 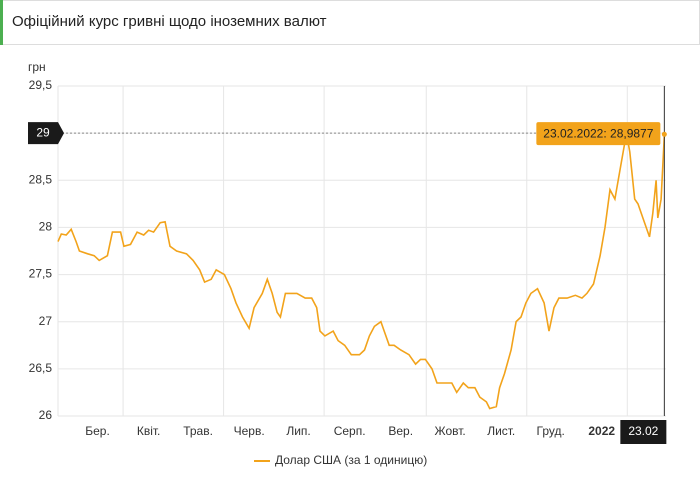 I want to click on y-tick-label: 27,5, so click(x=41, y=274).